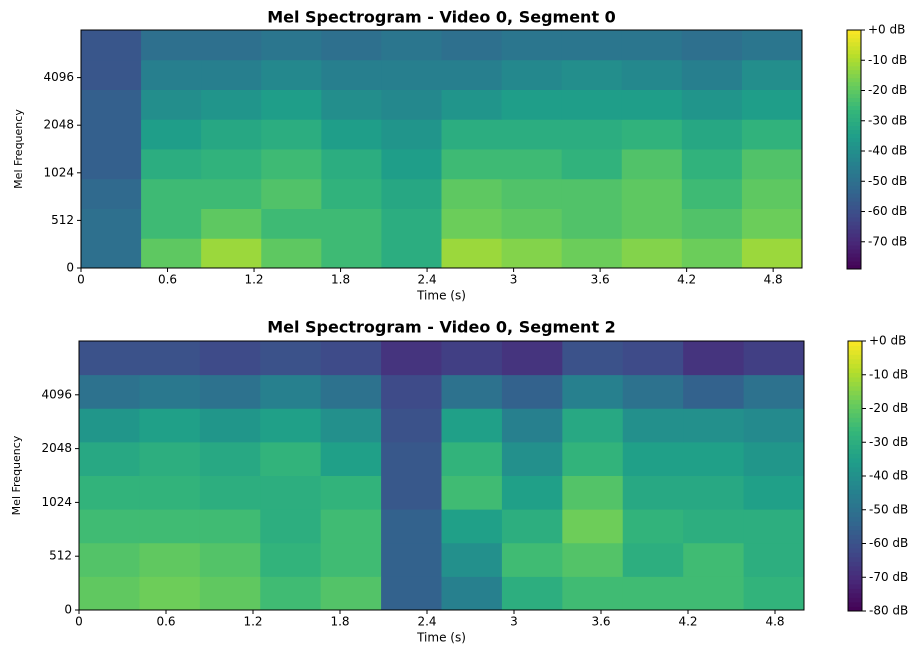 This screenshot has height=651, width=919. What do you see at coordinates (887, 181) in the screenshot?
I see `colorbar-tick-label: -50 dB` at bounding box center [887, 181].